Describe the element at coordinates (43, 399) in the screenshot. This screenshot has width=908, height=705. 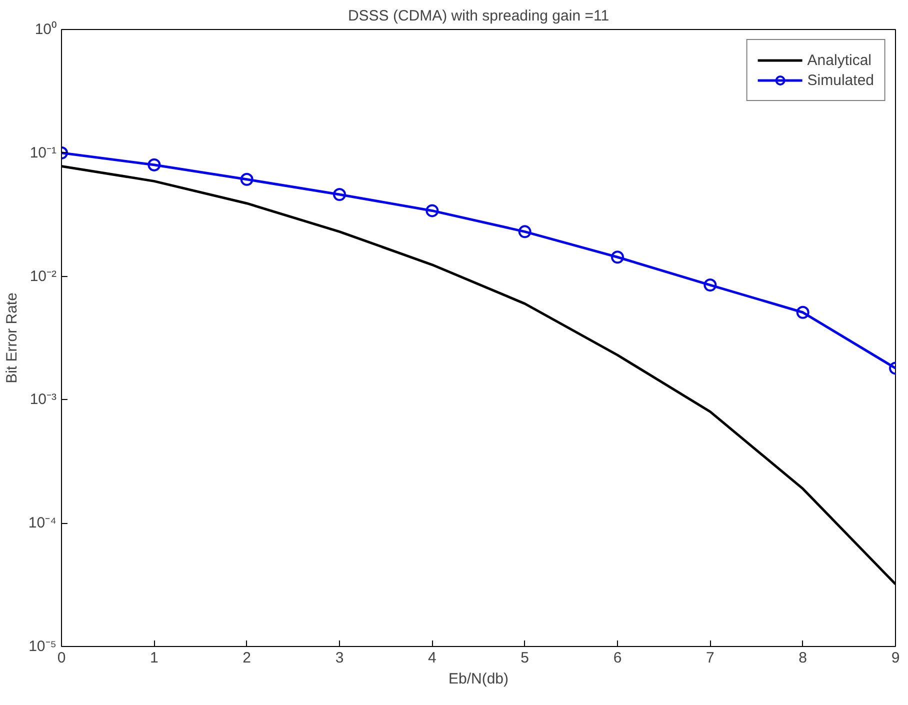
I see `y-tick-label: 10⁻³` at that location.